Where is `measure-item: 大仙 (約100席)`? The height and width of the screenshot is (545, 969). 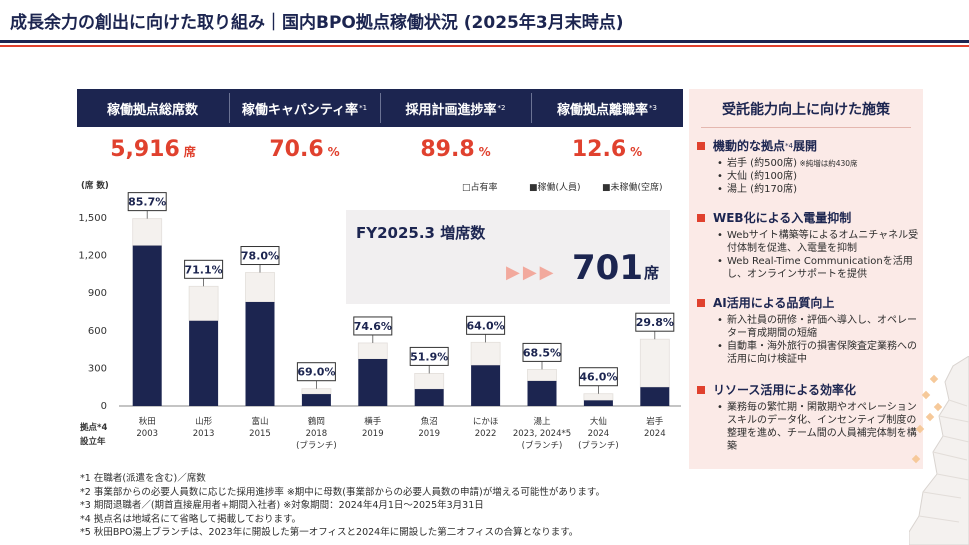
measure-item: 大仙 (約100席) is located at coordinates (818, 176).